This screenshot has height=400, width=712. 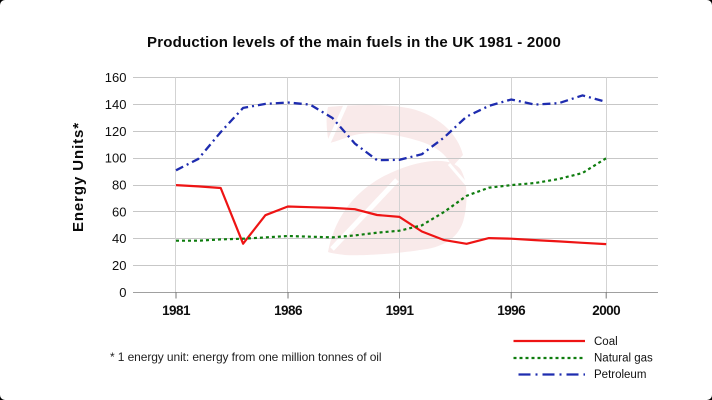 What do you see at coordinates (116, 158) in the screenshot?
I see `svg-text: 100` at bounding box center [116, 158].